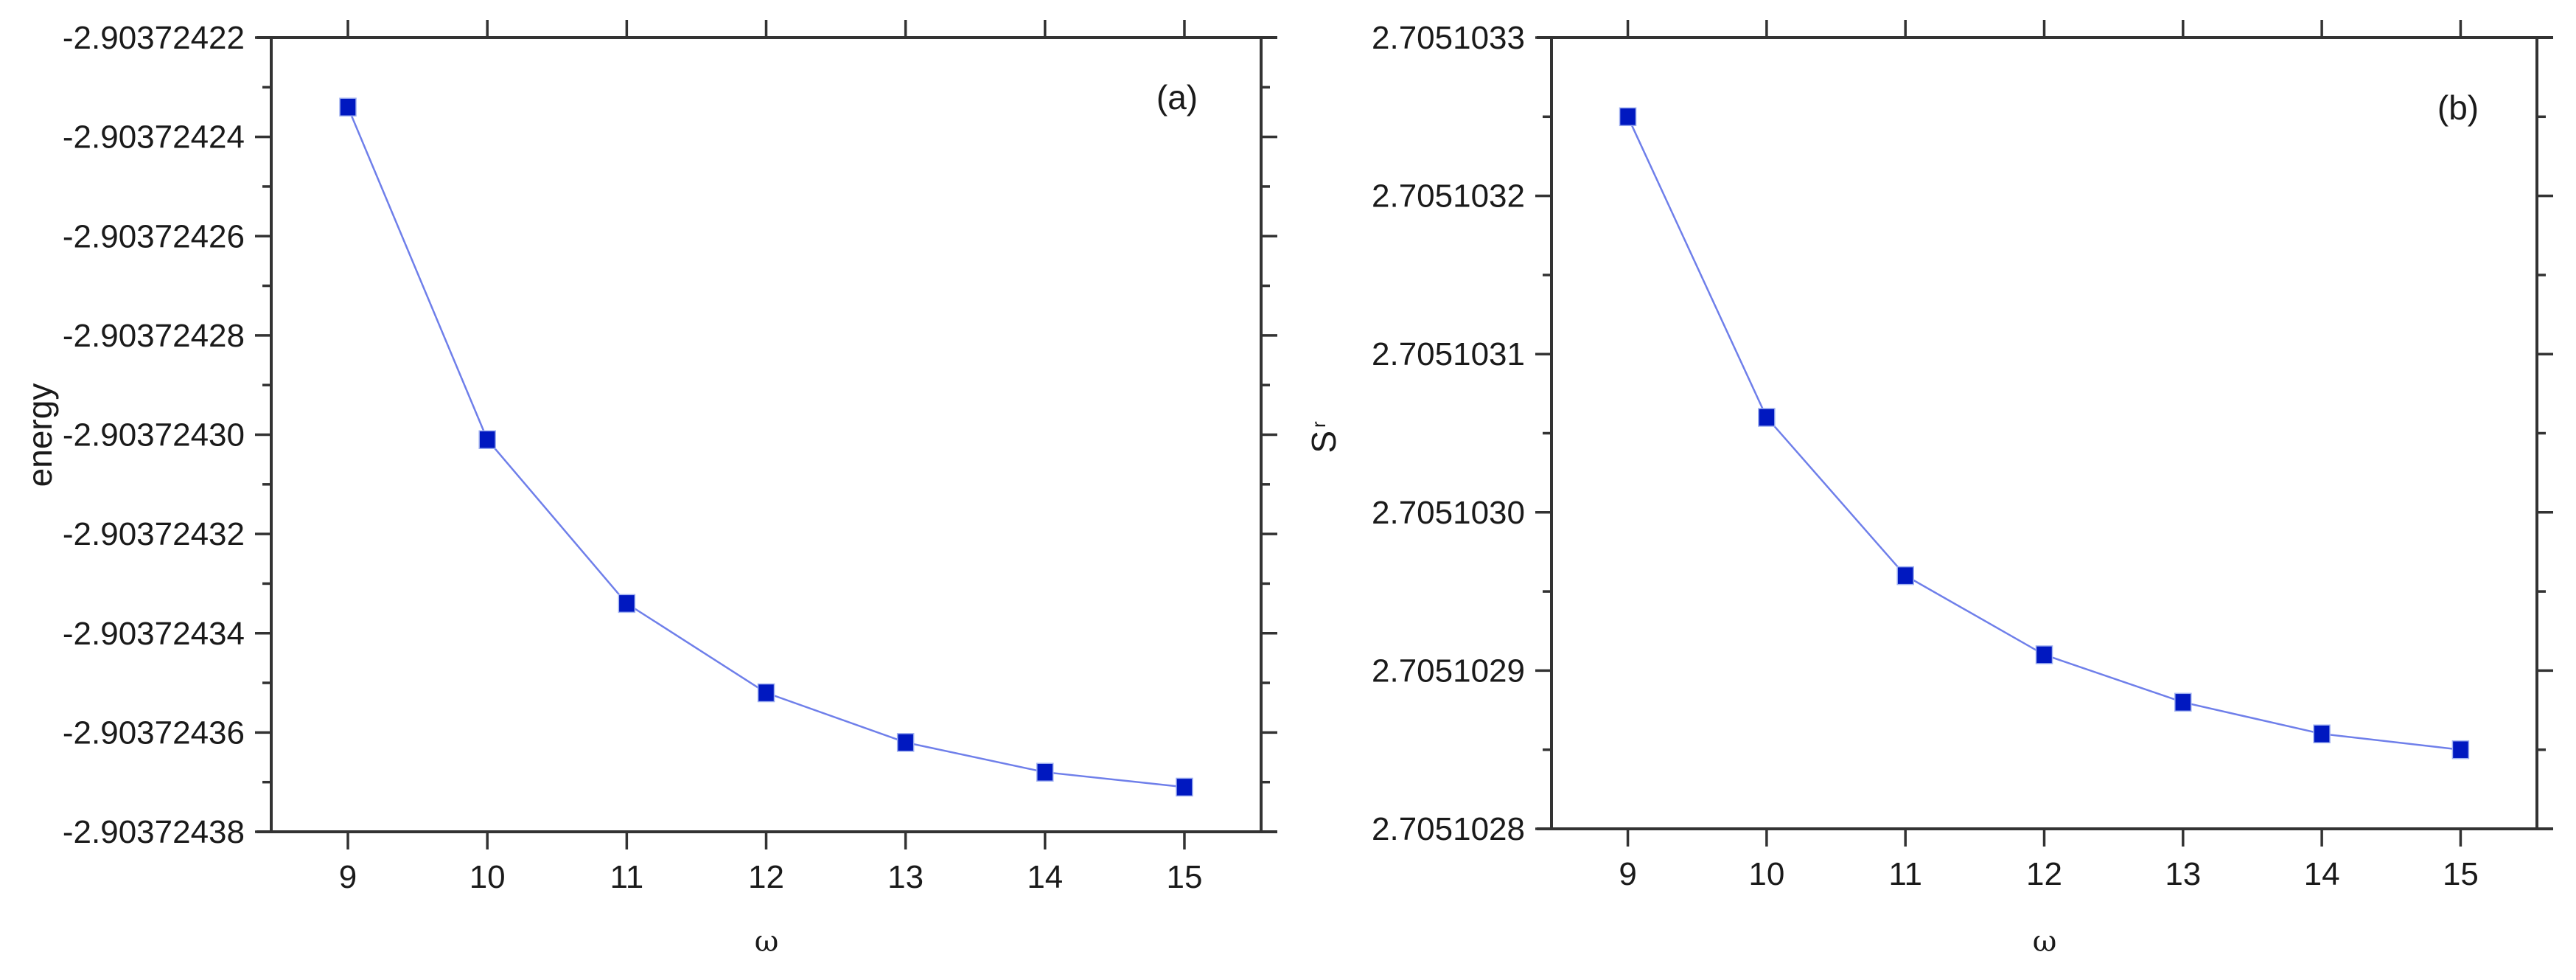 This screenshot has height=980, width=2576. Describe the element at coordinates (1448, 196) in the screenshot. I see `y-tick-label: 2.7051032` at that location.